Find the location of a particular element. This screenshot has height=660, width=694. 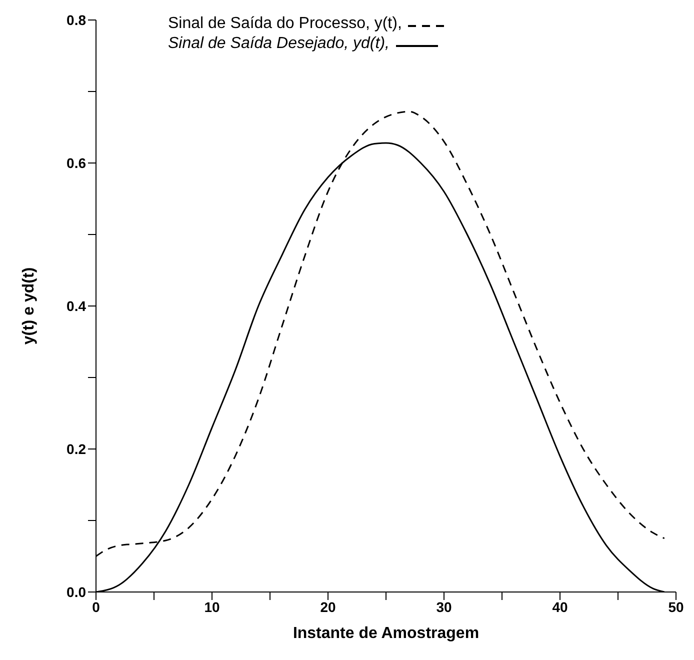

legend-label: Sinal de Saída do Processo, y(t), is located at coordinates (285, 23).